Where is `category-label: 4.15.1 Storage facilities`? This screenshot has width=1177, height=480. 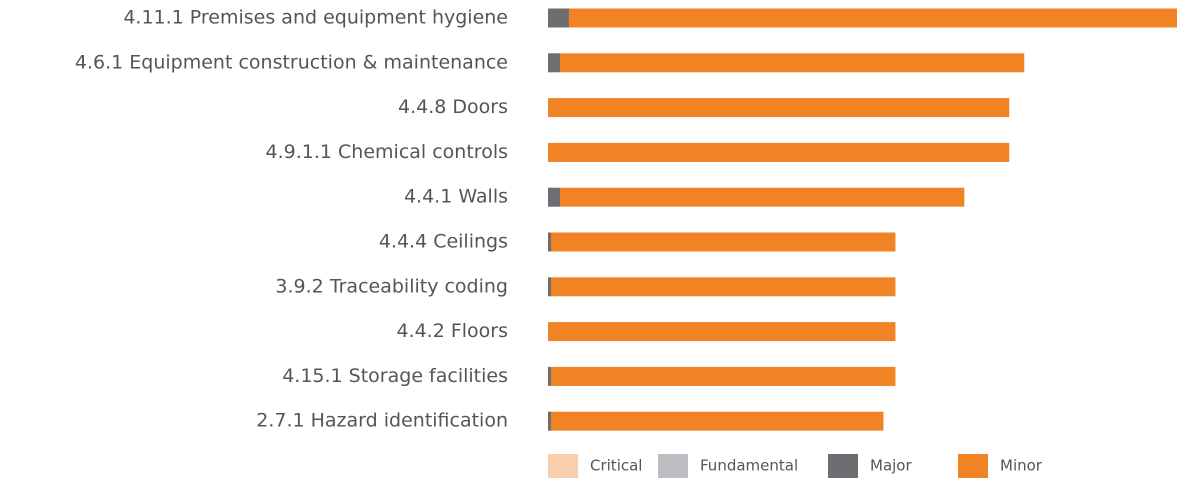
category-label: 4.15.1 Storage facilities is located at coordinates (395, 376).